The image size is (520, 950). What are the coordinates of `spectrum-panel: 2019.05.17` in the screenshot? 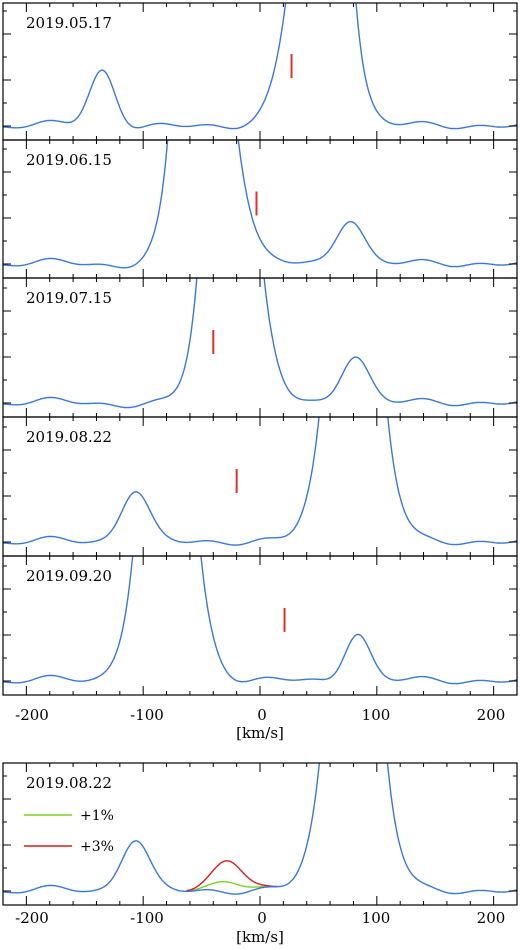 It's located at (260, 71).